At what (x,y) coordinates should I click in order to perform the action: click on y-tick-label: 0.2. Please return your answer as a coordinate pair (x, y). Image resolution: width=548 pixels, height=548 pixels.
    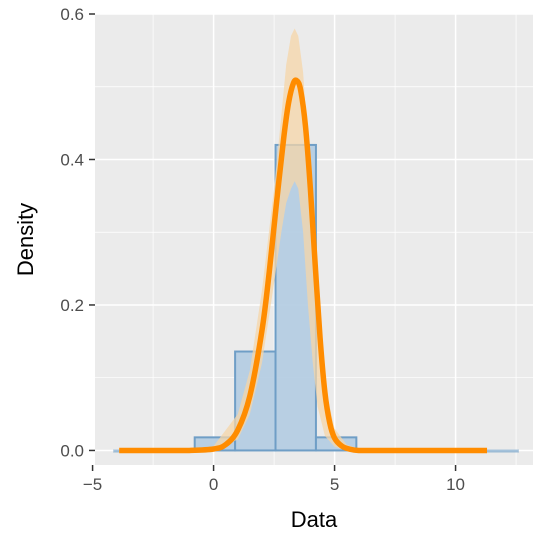
    Looking at the image, I should click on (72, 305).